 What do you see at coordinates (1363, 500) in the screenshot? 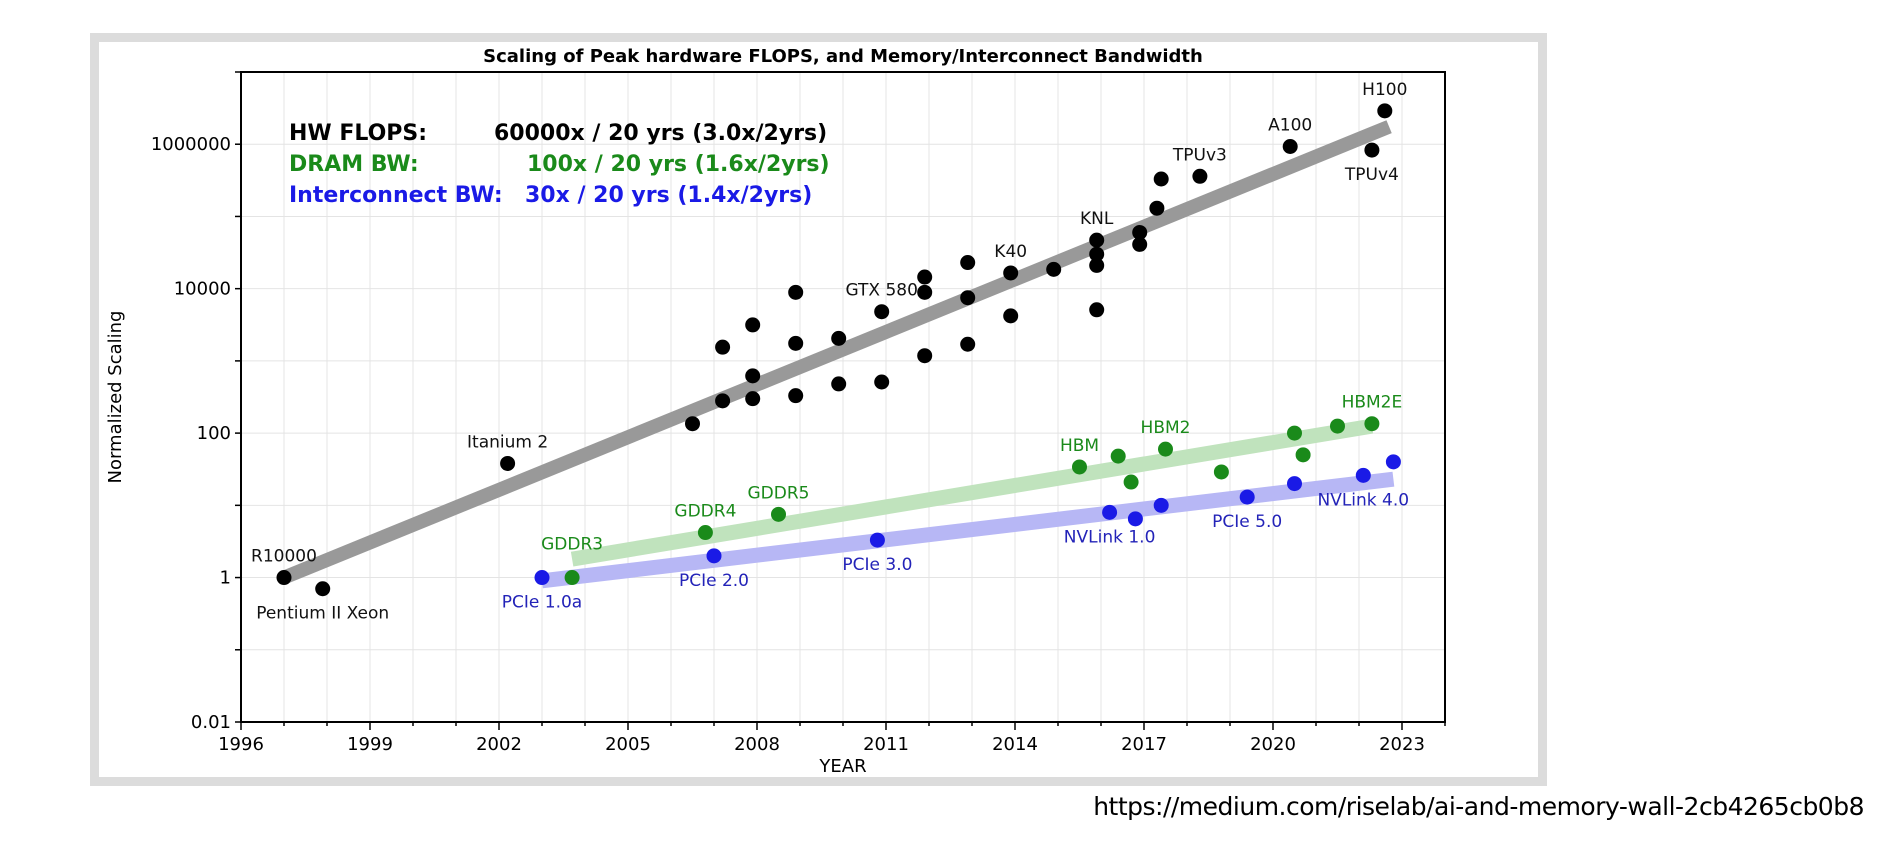
I see `point-label: NVLink 4.0` at bounding box center [1363, 500].